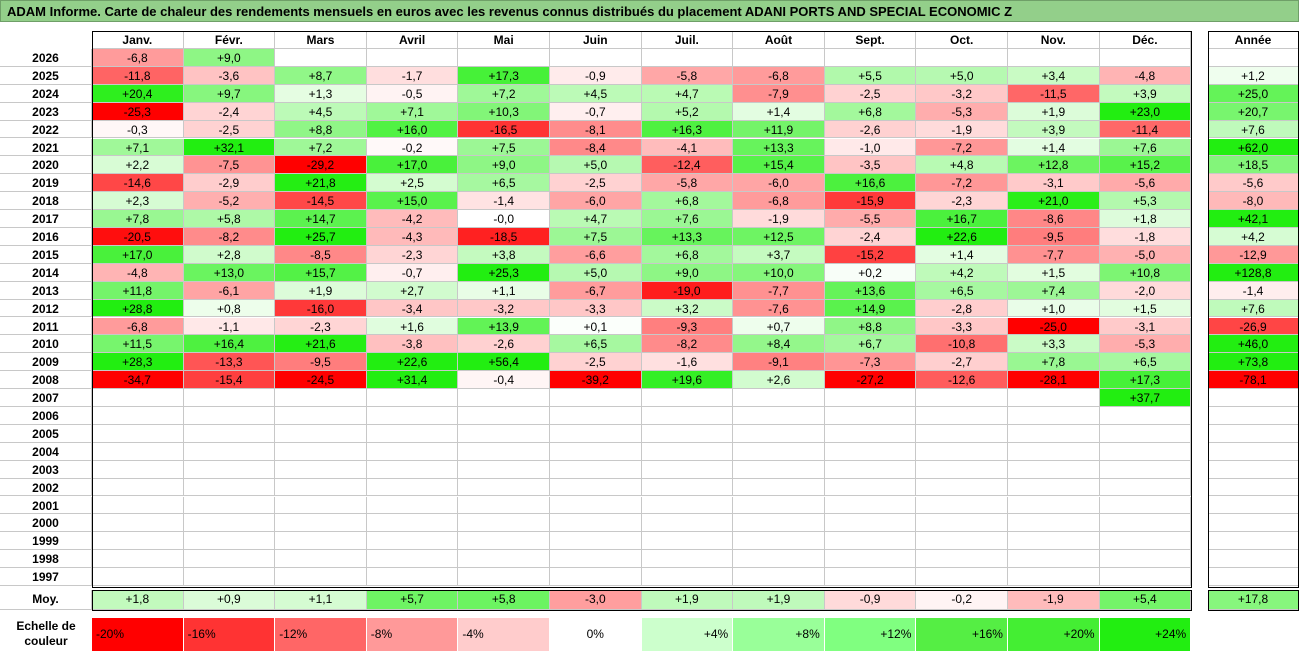 The height and width of the screenshot is (653, 1301). What do you see at coordinates (596, 634) in the screenshot?
I see `color-scale-step: 0%` at bounding box center [596, 634].